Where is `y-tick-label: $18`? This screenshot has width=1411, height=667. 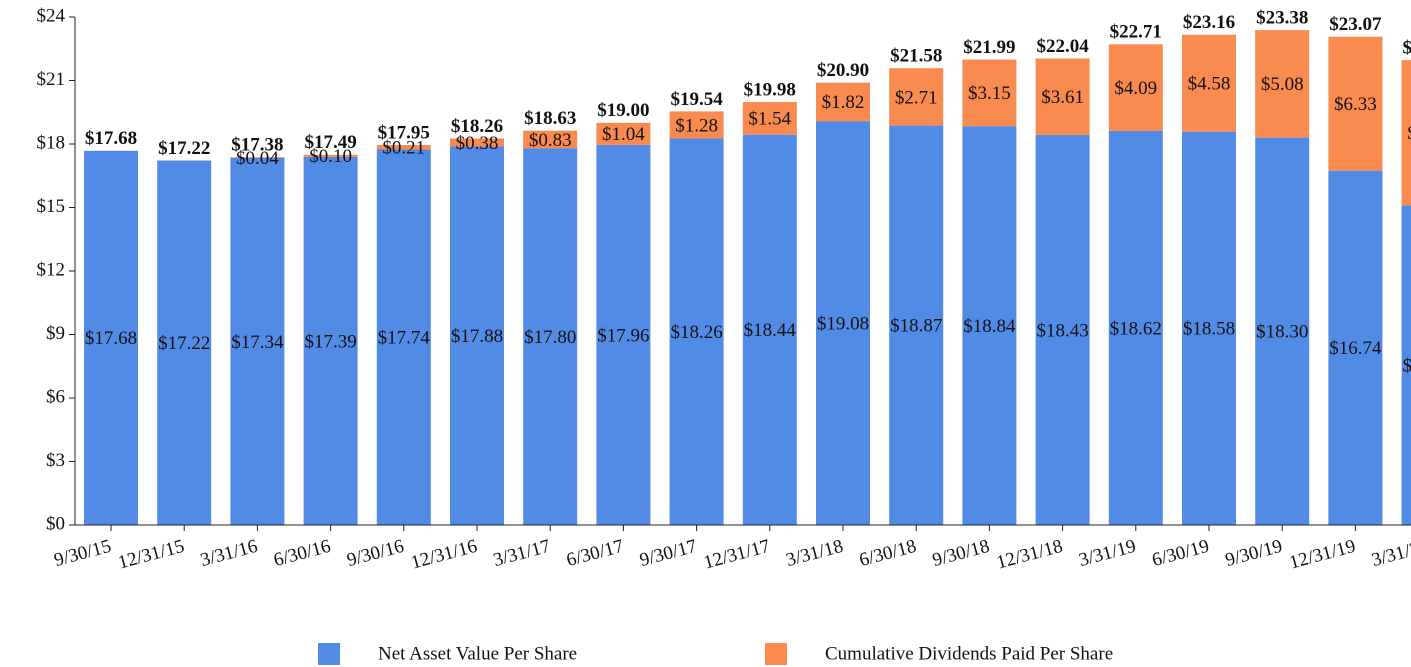 y-tick-label: $18 is located at coordinates (51, 142).